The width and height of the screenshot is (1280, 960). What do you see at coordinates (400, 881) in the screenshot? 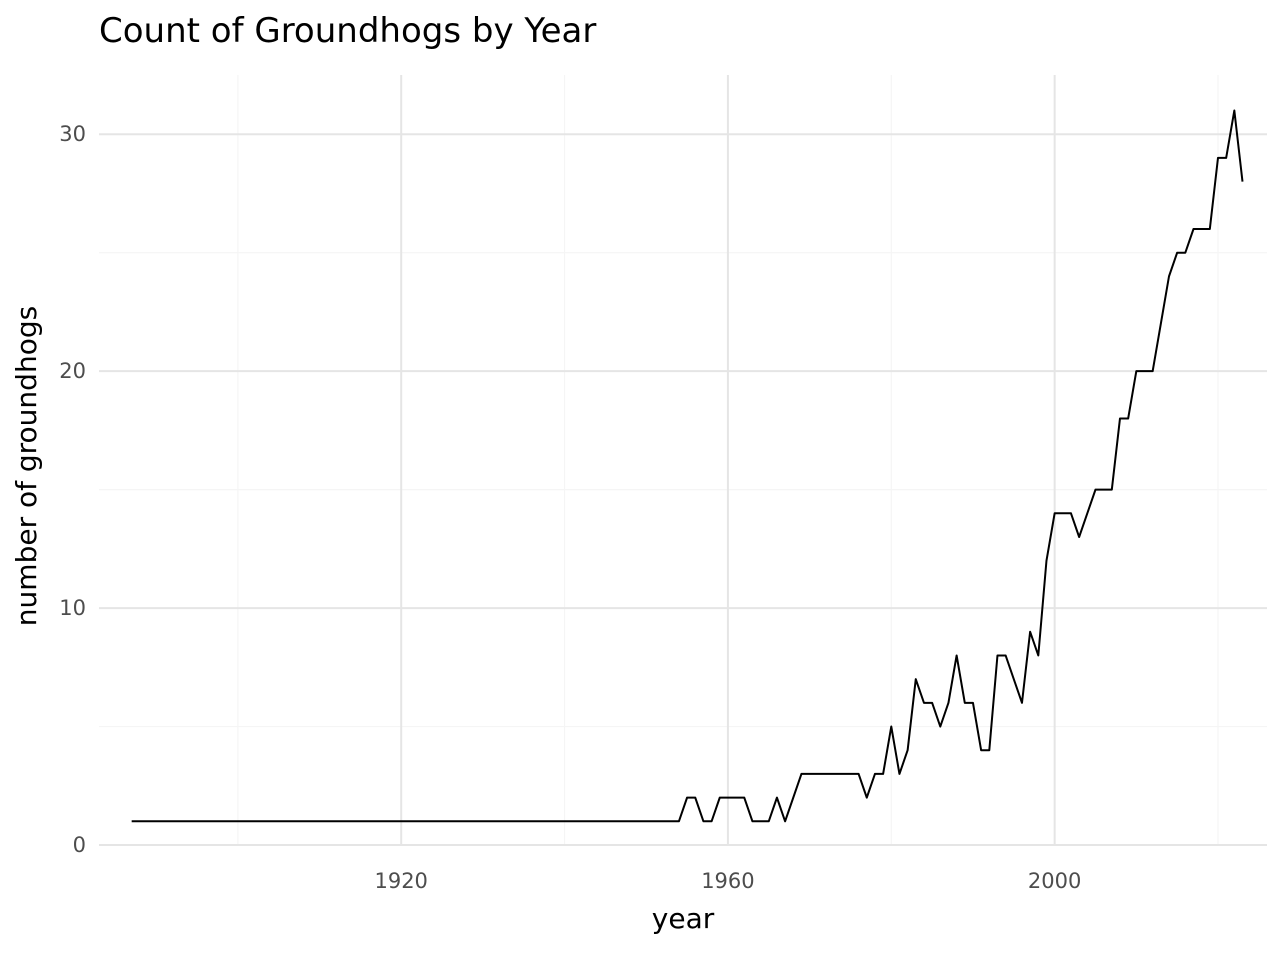
I see `x-tick-label: 1920` at bounding box center [400, 881].